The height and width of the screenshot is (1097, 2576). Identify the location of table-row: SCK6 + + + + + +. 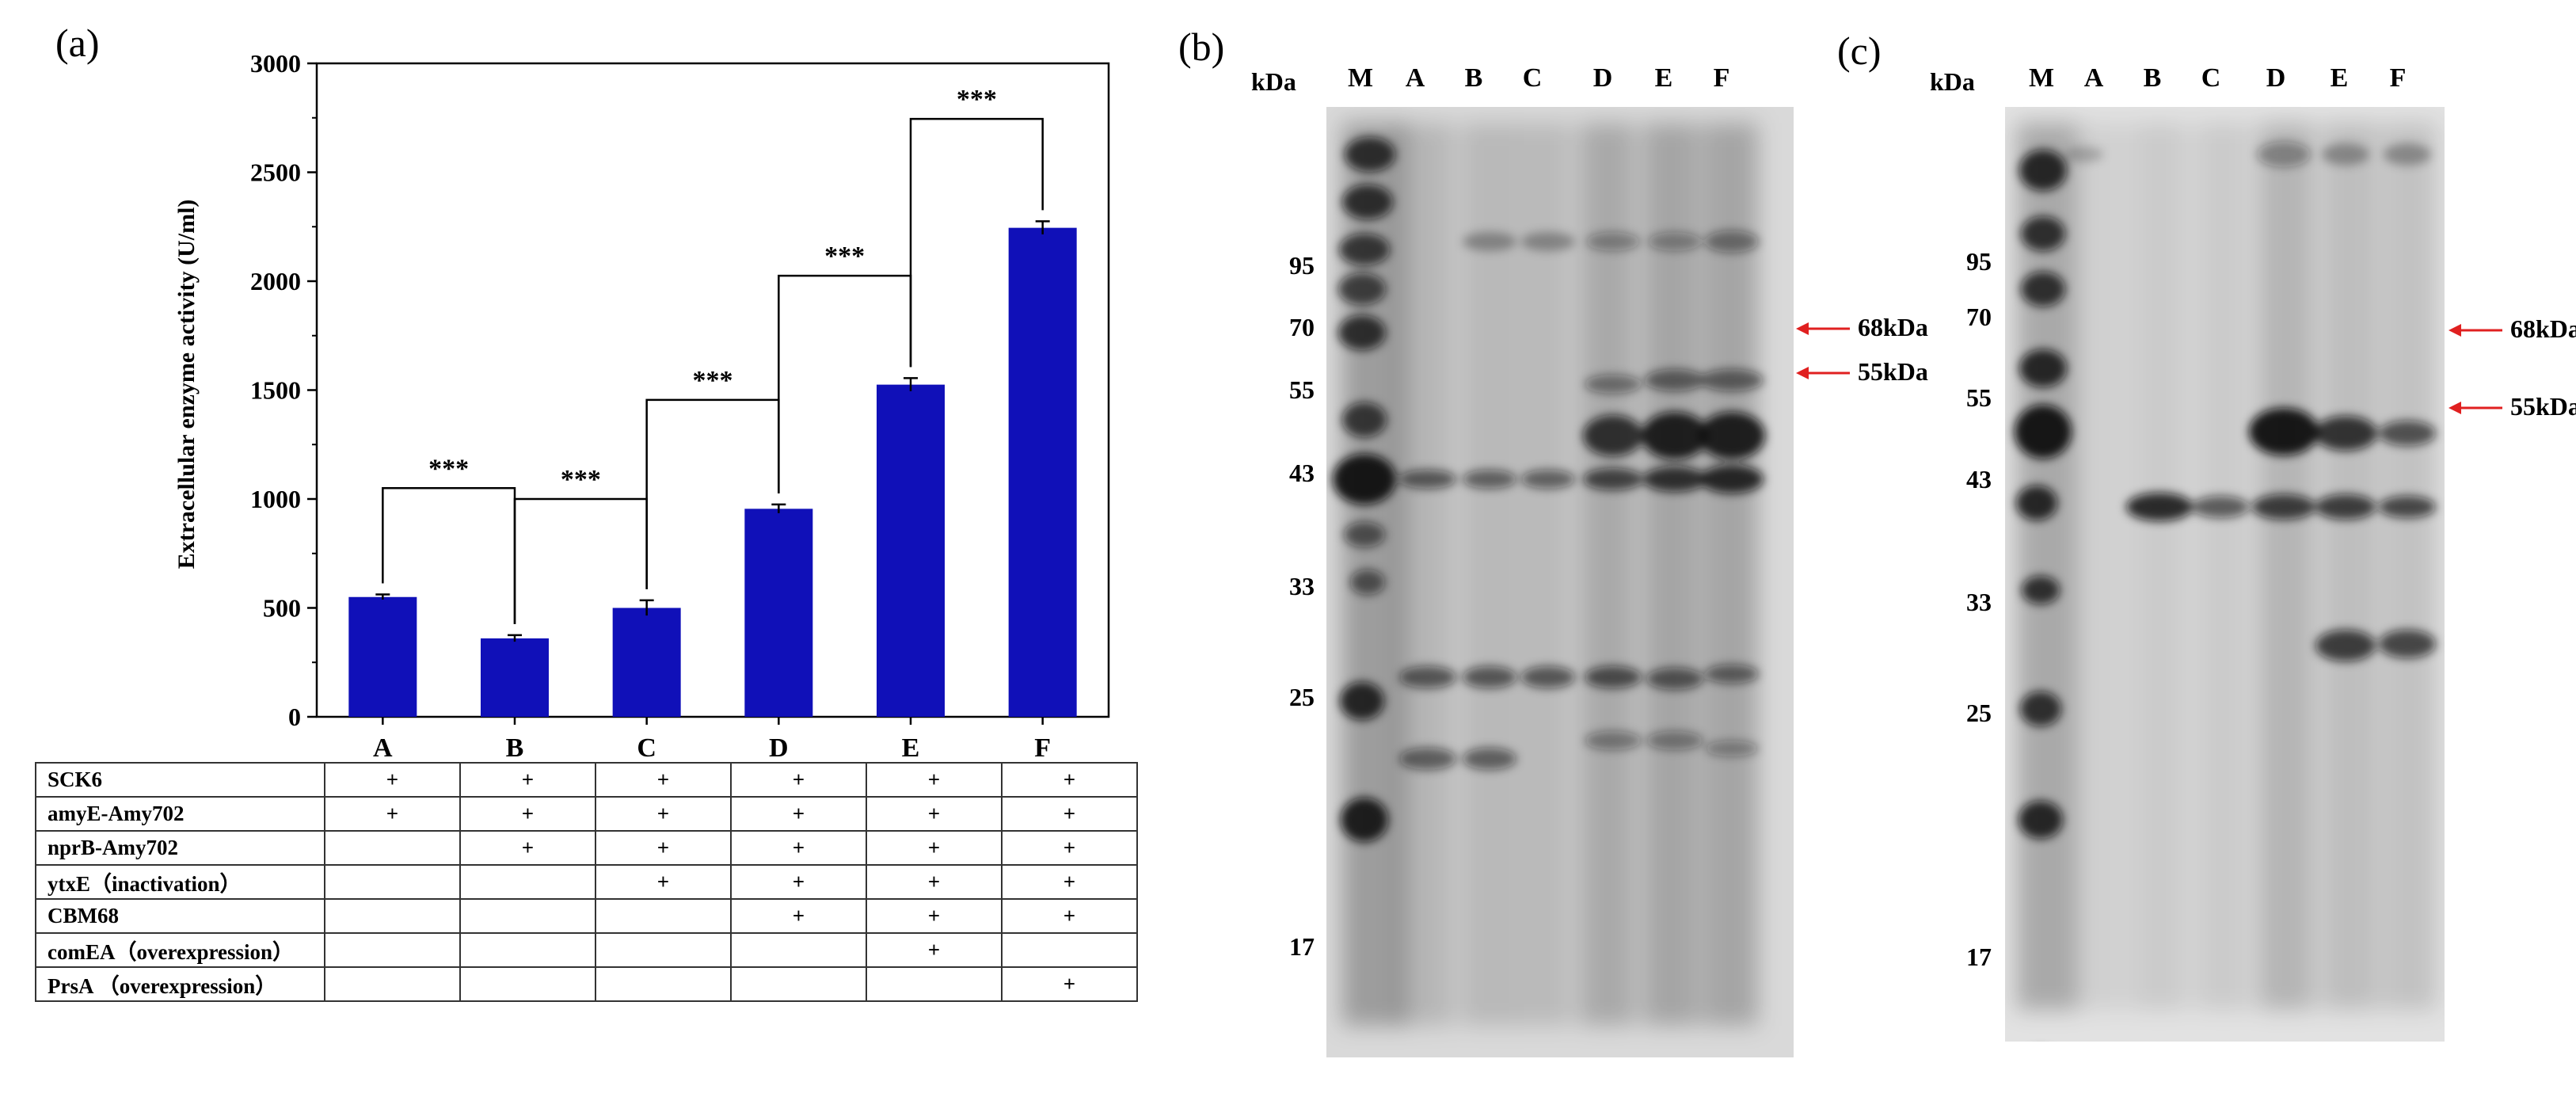
(586, 780).